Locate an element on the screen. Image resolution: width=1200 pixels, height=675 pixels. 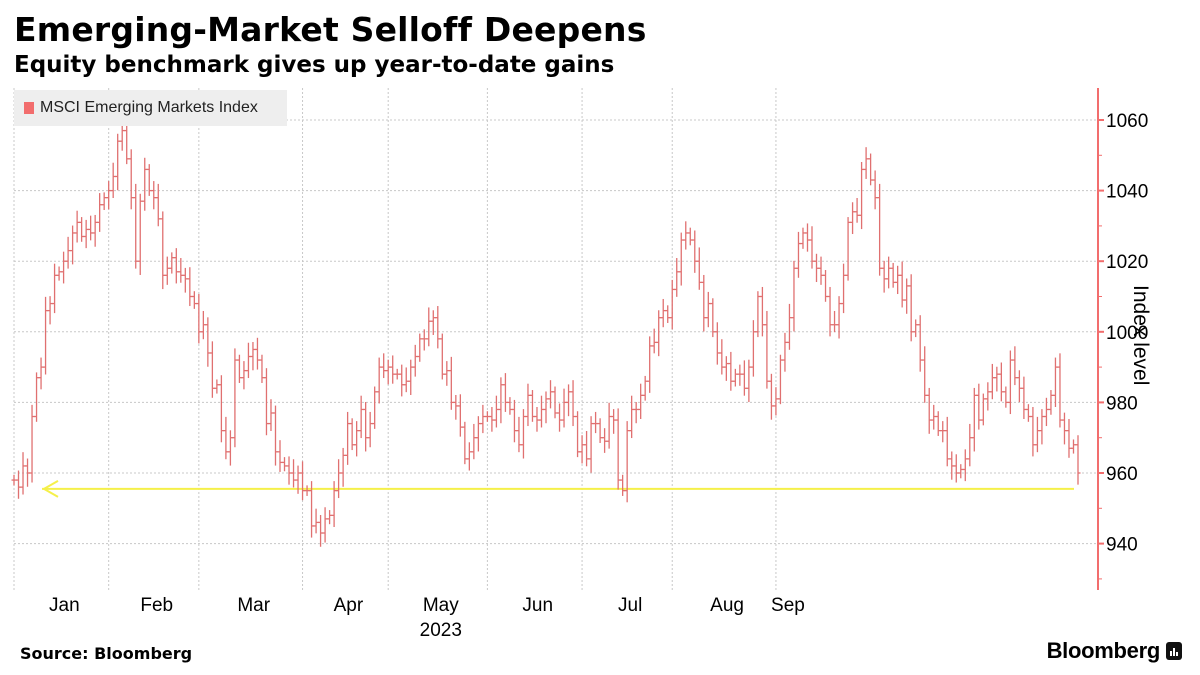
x-tick-label: Aug is located at coordinates (727, 605).